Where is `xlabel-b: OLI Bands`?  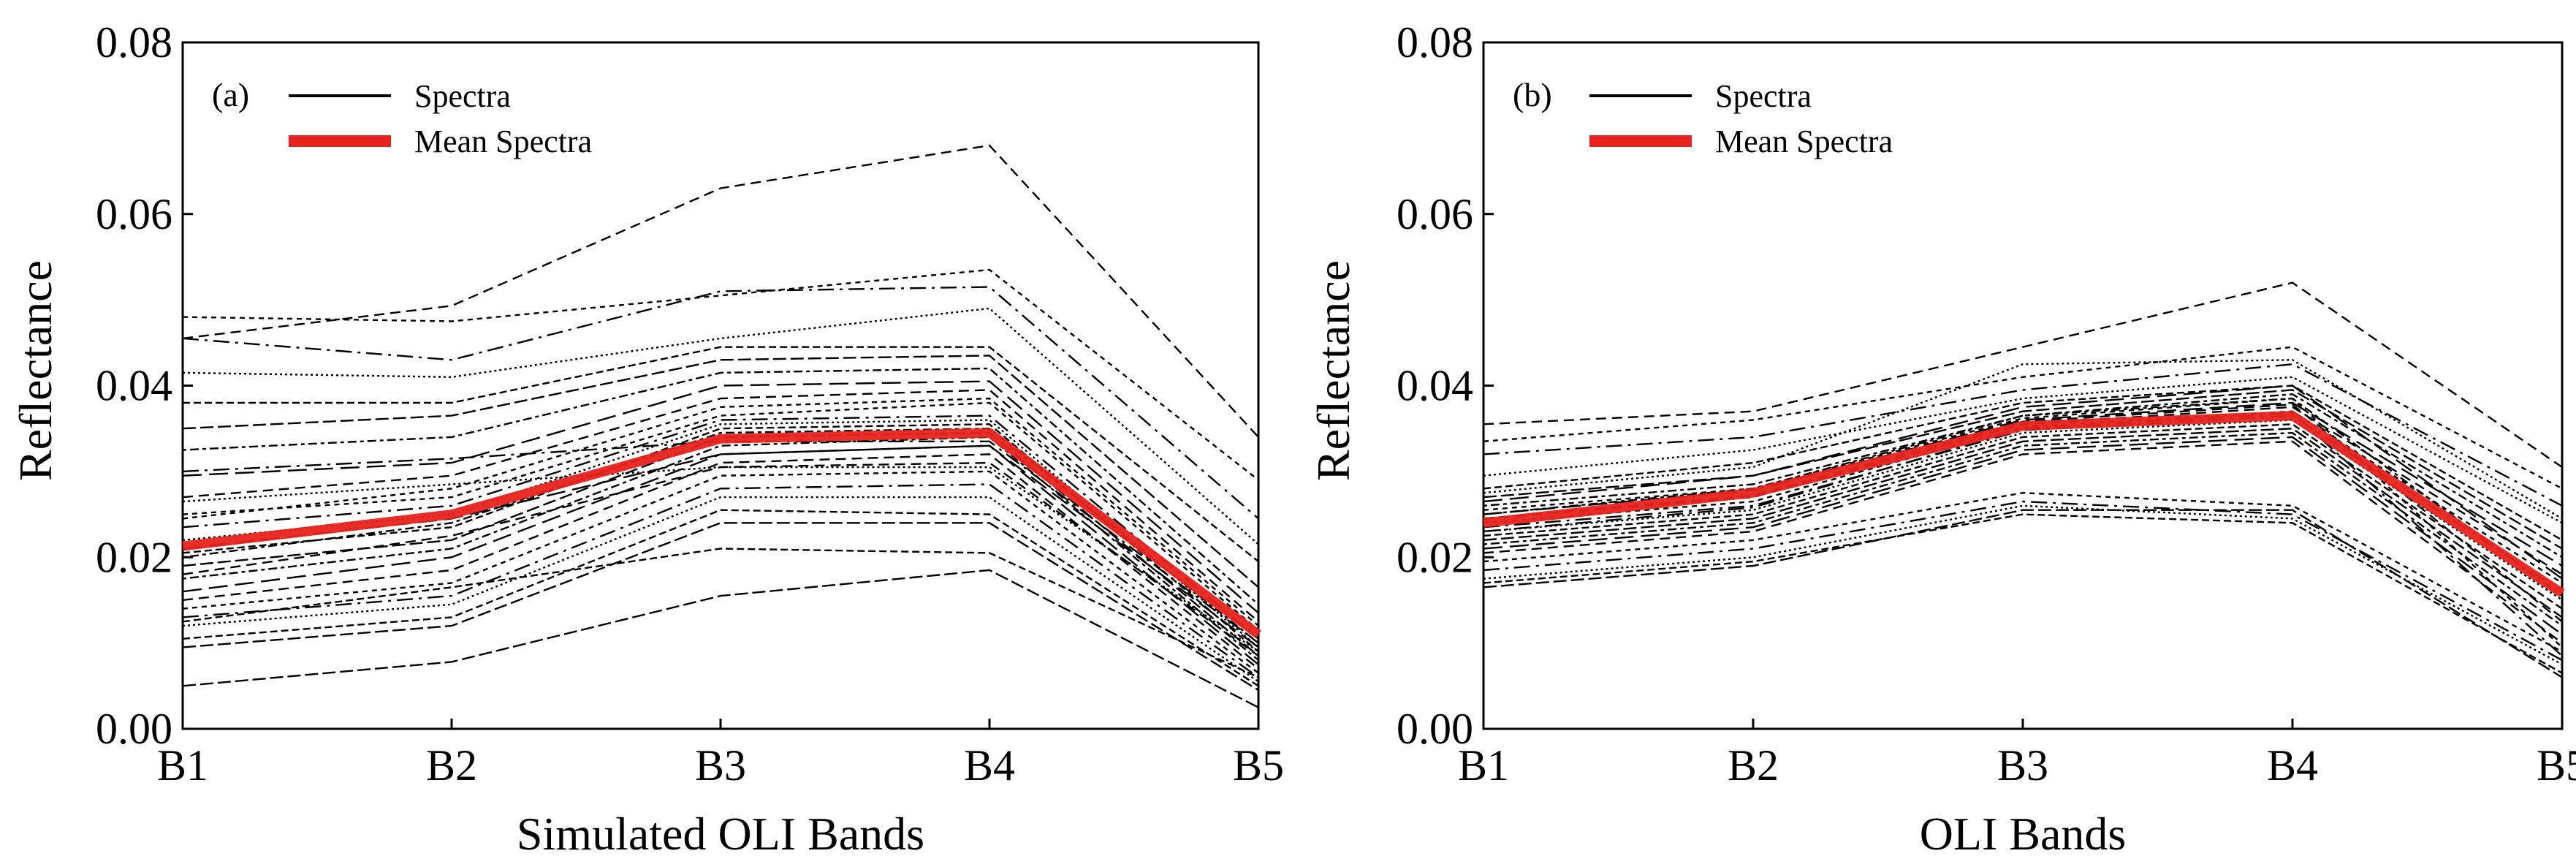 xlabel-b: OLI Bands is located at coordinates (2023, 834).